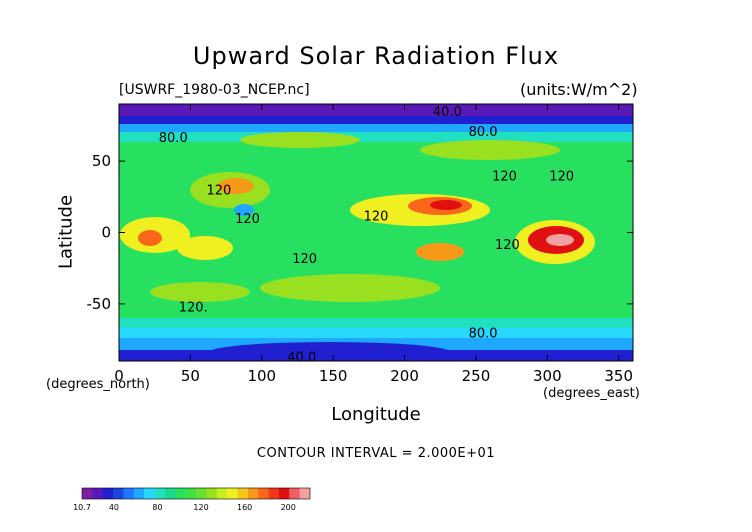 The image size is (752, 532). Describe the element at coordinates (99, 304) in the screenshot. I see `y-tick-label: -50` at that location.